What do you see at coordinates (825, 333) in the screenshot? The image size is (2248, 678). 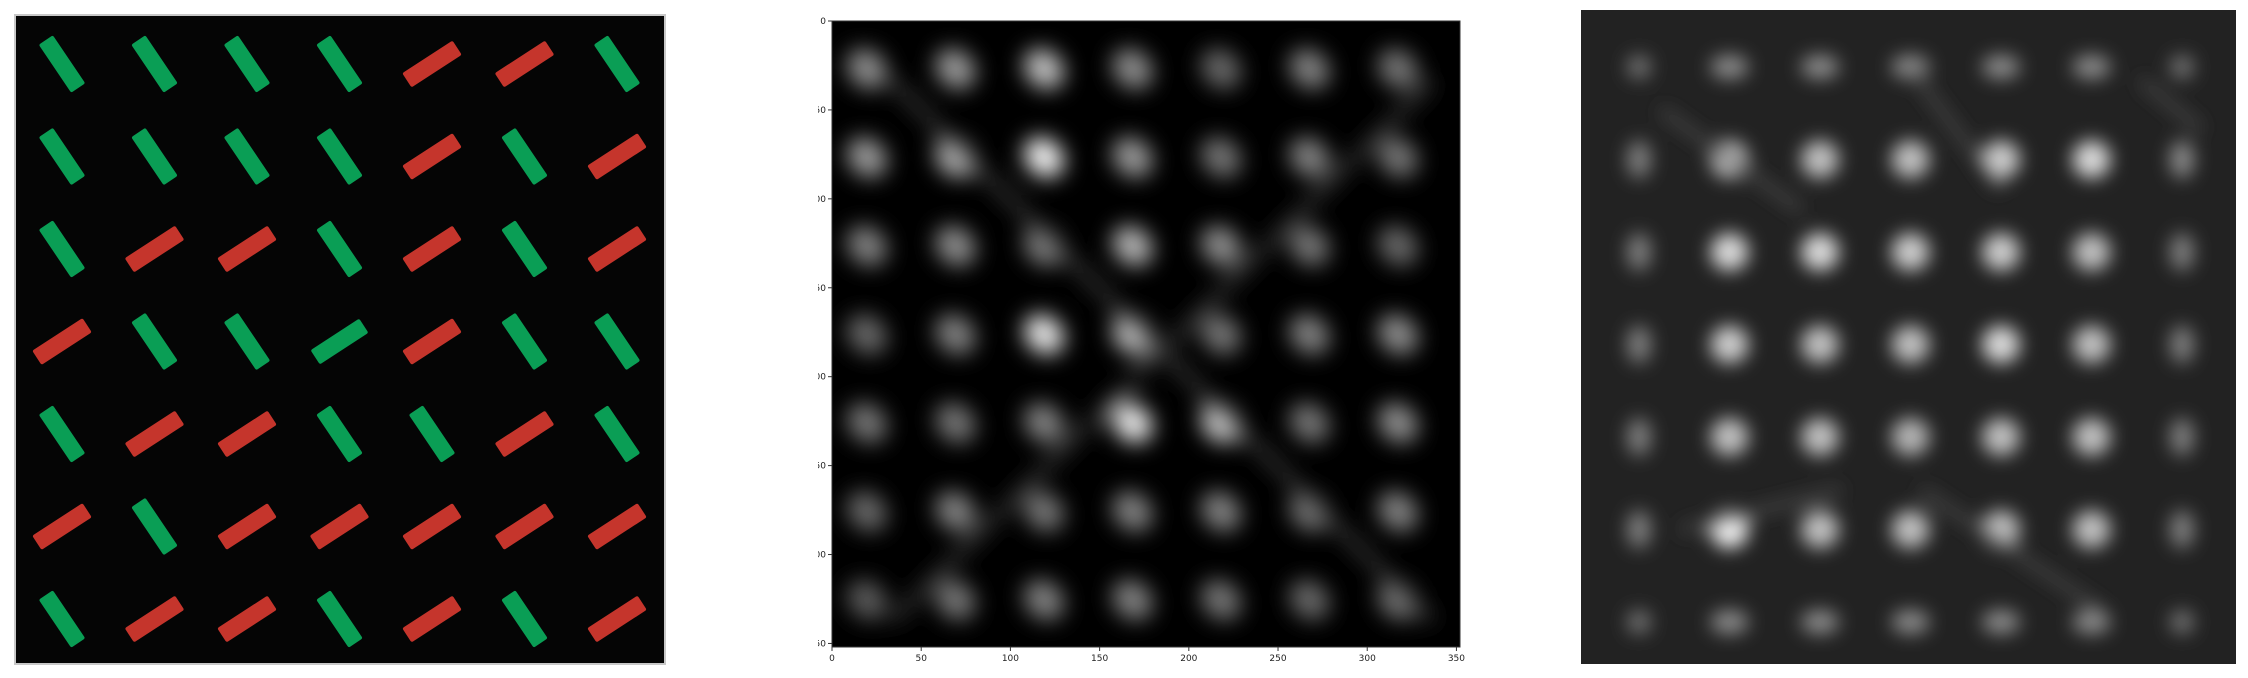 I see `y-axis: 0 50 100 150 200 250 300 350` at bounding box center [825, 333].